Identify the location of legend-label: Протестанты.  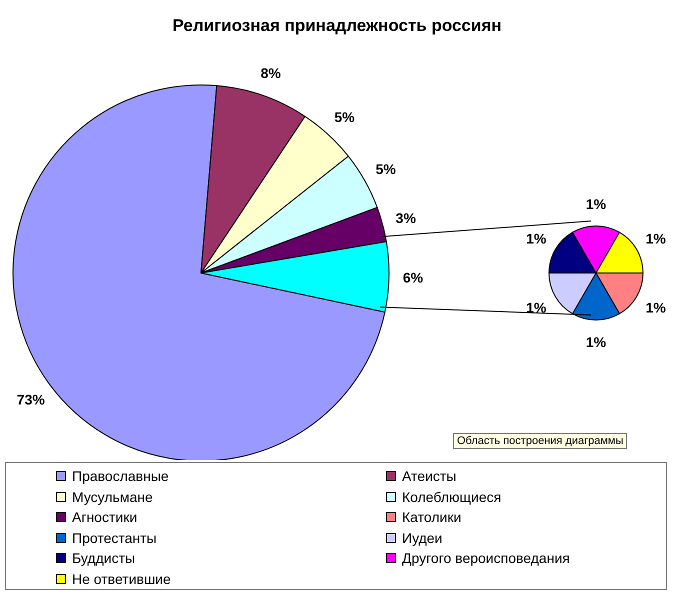
(114, 538).